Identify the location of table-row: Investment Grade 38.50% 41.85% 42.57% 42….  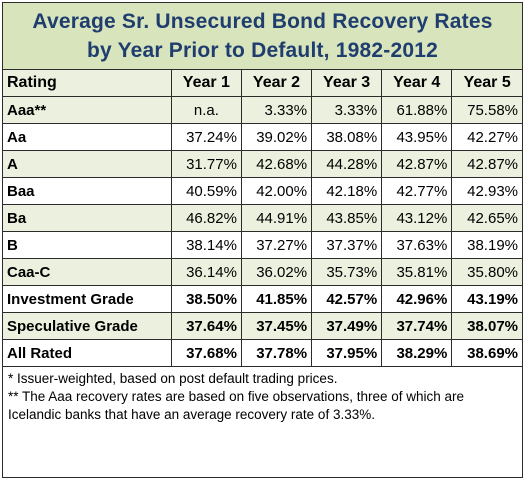
(262, 299).